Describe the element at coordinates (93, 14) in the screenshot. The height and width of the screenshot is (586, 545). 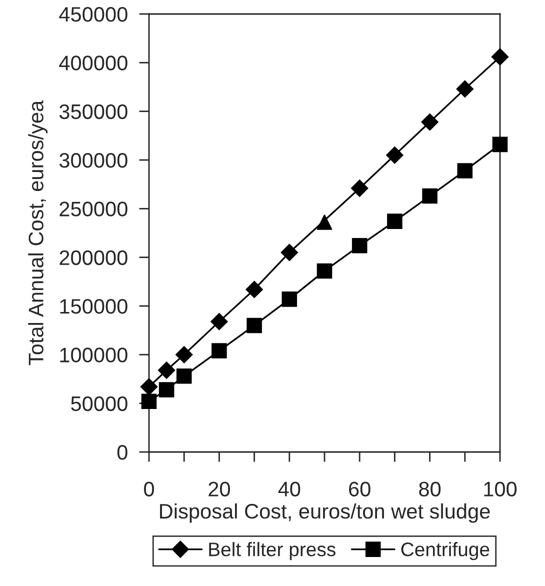
I see `y-tick-label: 450000` at that location.